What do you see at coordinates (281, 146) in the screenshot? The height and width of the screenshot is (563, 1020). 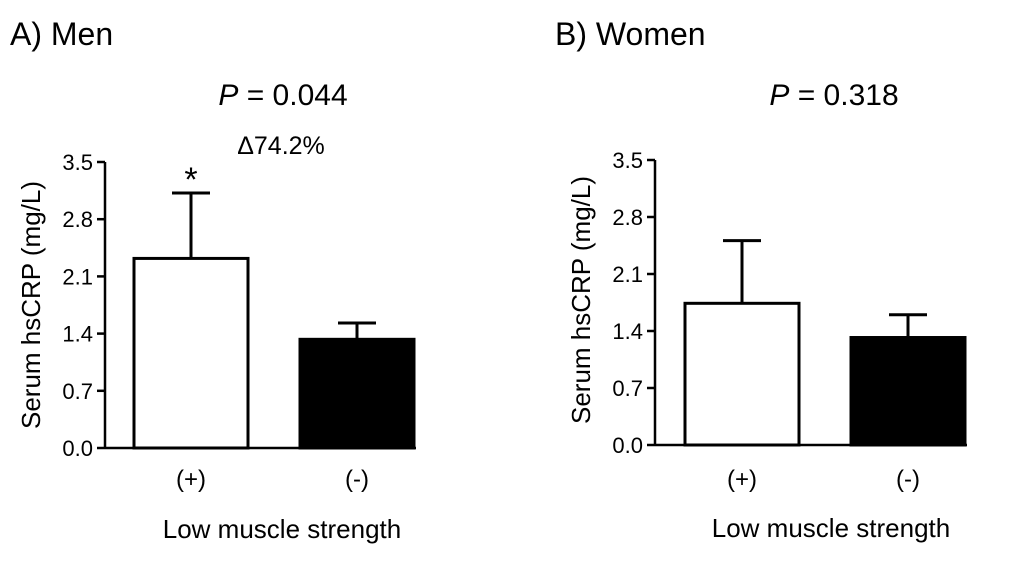 I see `delta-annotation: Δ74.2%` at bounding box center [281, 146].